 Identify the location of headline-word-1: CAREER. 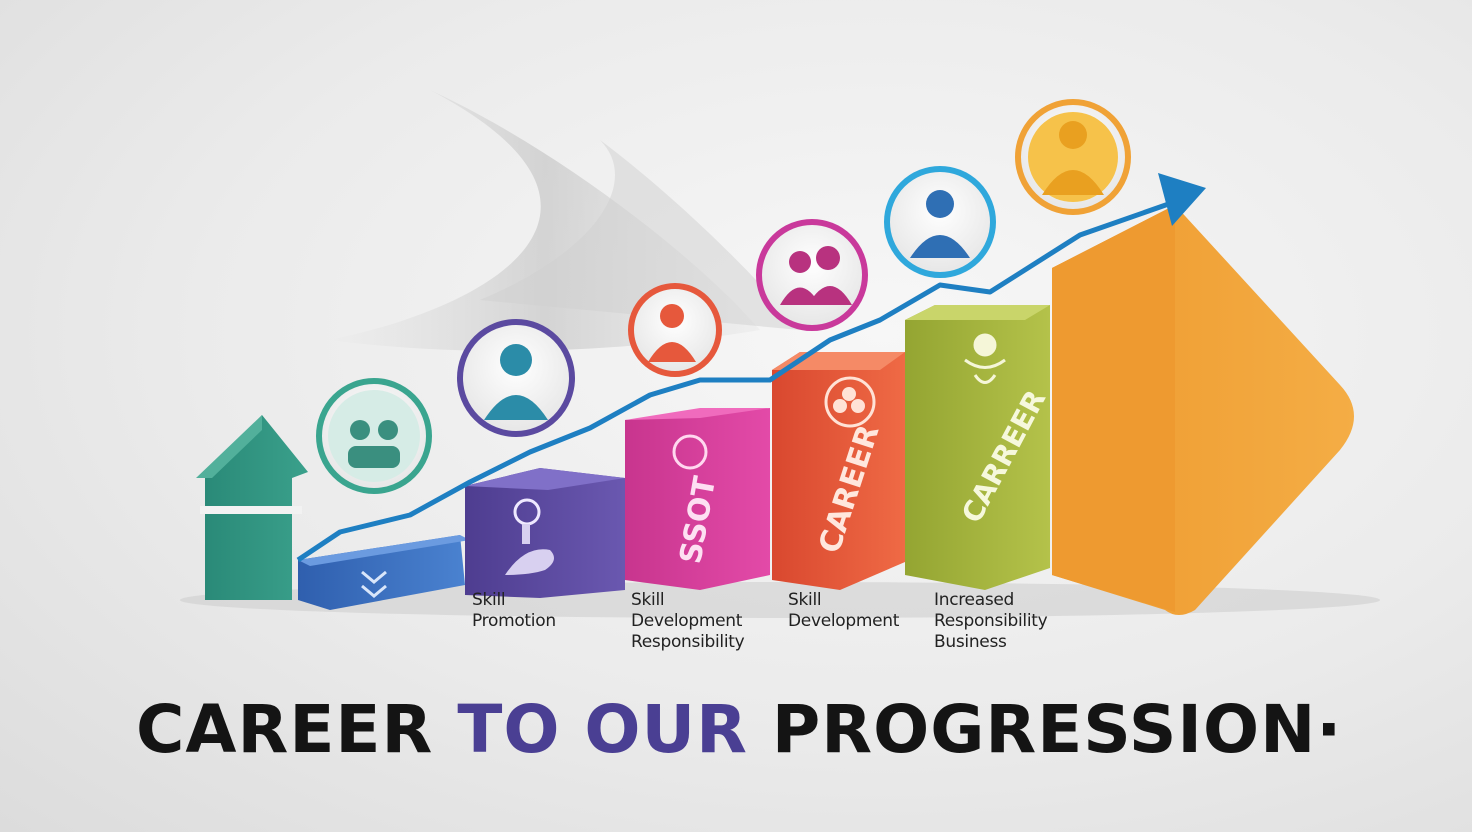
(285, 729).